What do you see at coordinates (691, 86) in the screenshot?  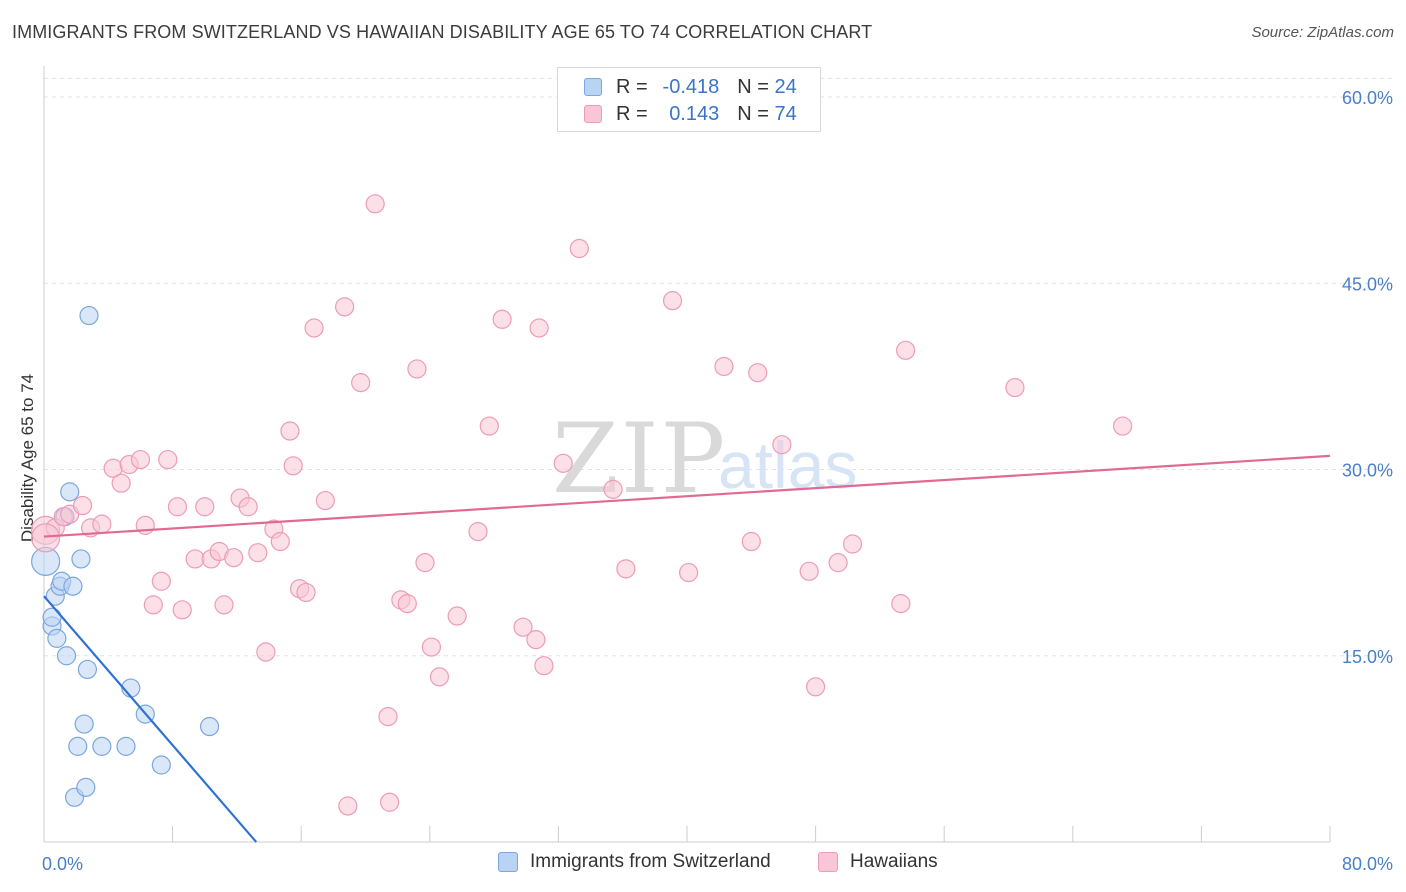 I see `legend-r-value: -0.418` at bounding box center [691, 86].